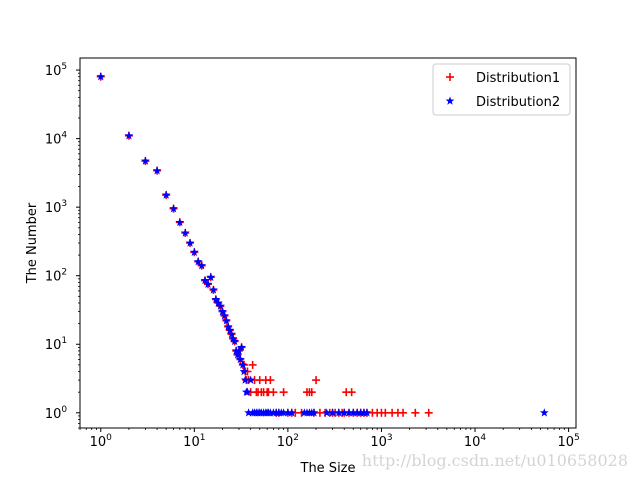 The height and width of the screenshot is (480, 640). I want to click on y-tick-label: 104, so click(56, 139).